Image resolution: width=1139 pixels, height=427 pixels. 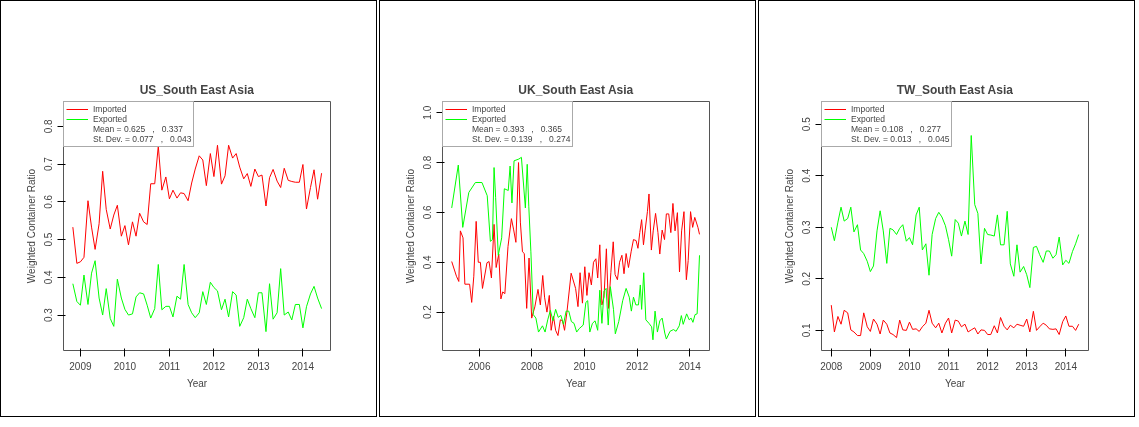 What do you see at coordinates (521, 139) in the screenshot?
I see `annotation: St. Dev. = 0.139 , 0.274` at bounding box center [521, 139].